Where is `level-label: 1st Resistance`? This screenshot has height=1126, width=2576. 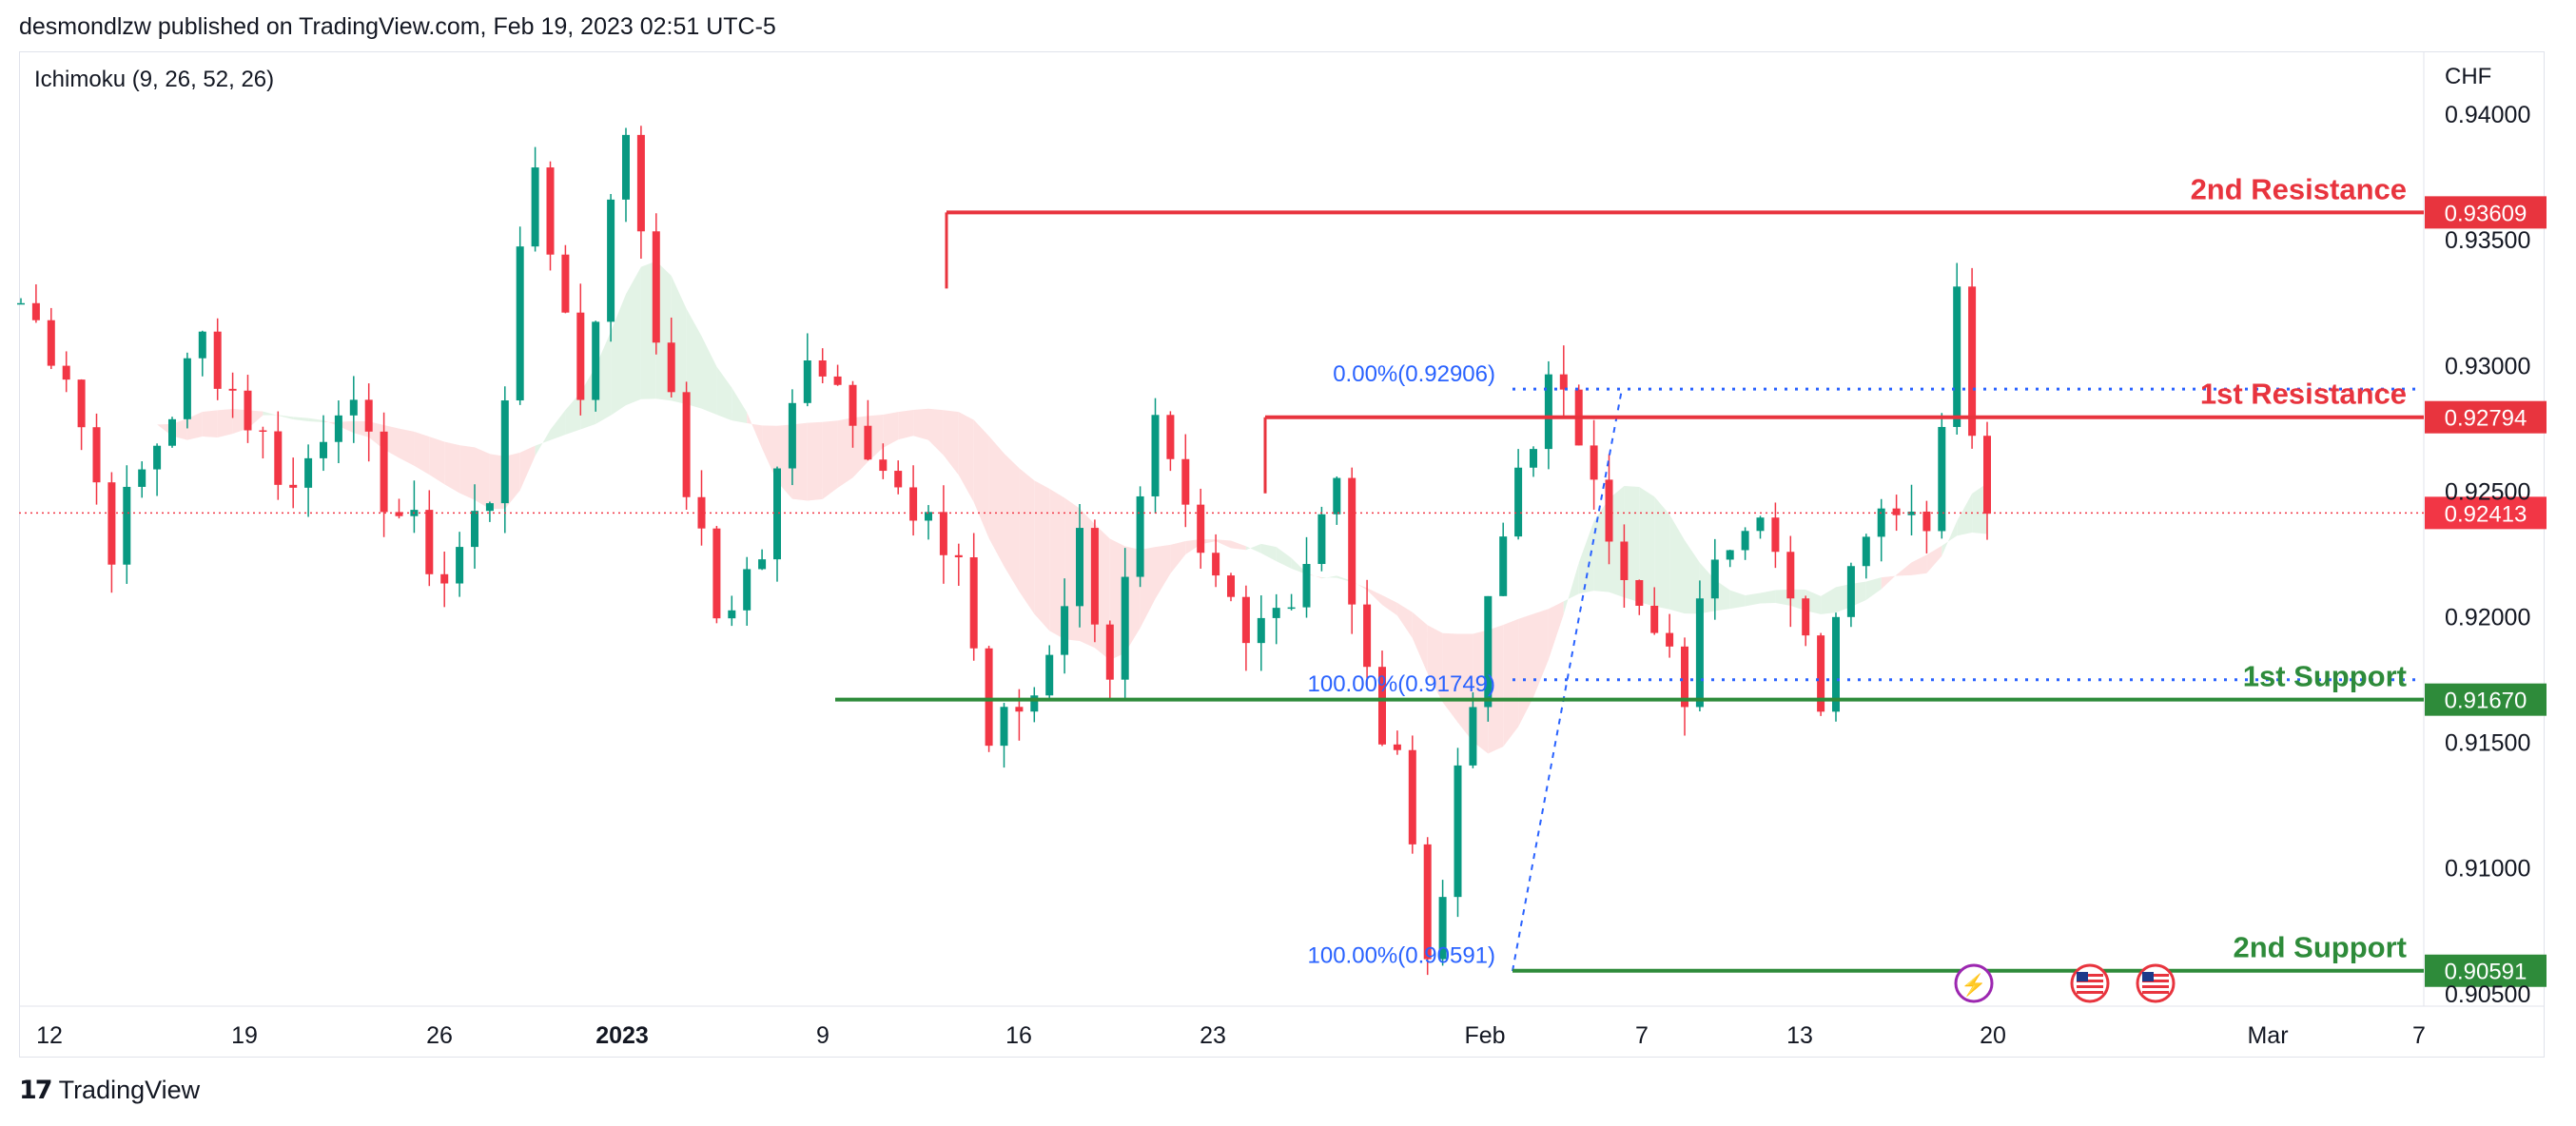 level-label: 1st Resistance is located at coordinates (2304, 394).